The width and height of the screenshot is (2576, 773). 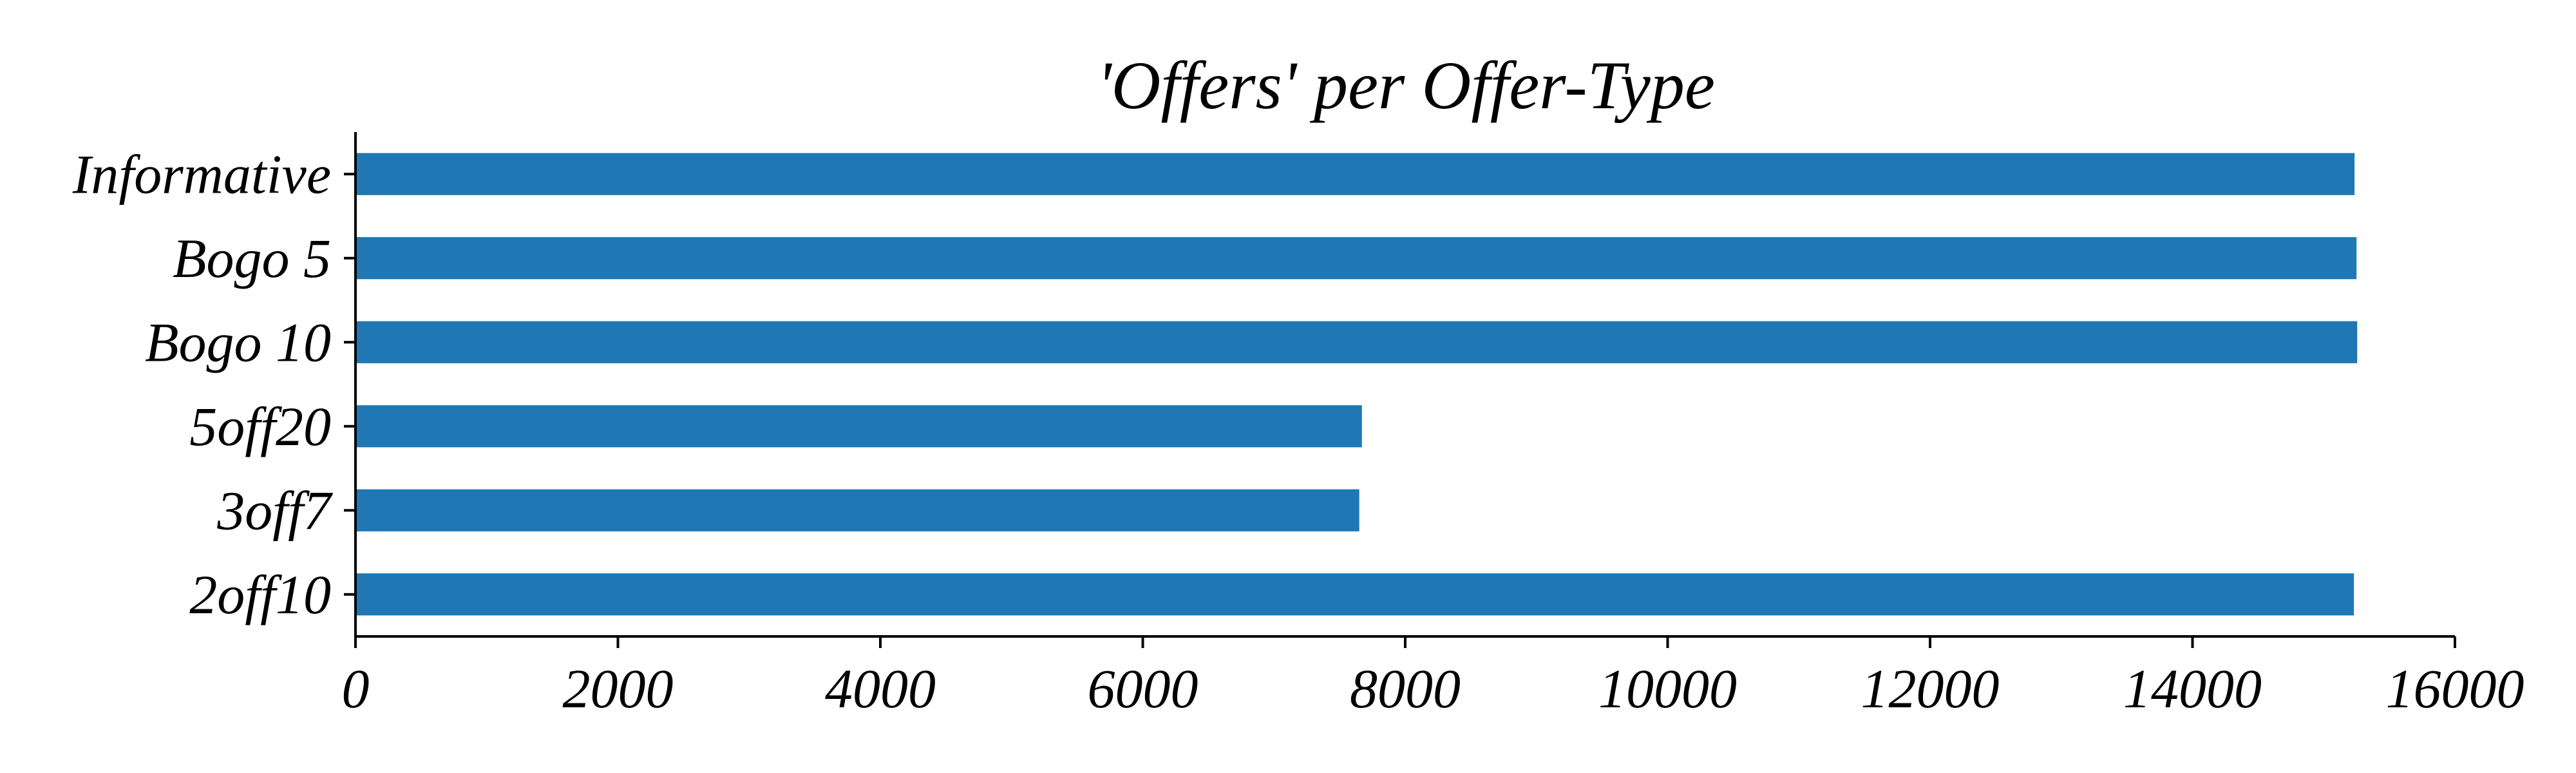 What do you see at coordinates (252, 258) in the screenshot?
I see `y-tick-label-bogo-5: Bogo 5` at bounding box center [252, 258].